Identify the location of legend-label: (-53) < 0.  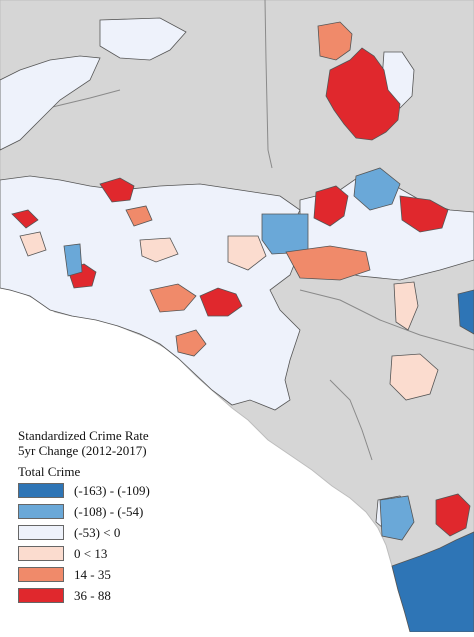
(97, 532).